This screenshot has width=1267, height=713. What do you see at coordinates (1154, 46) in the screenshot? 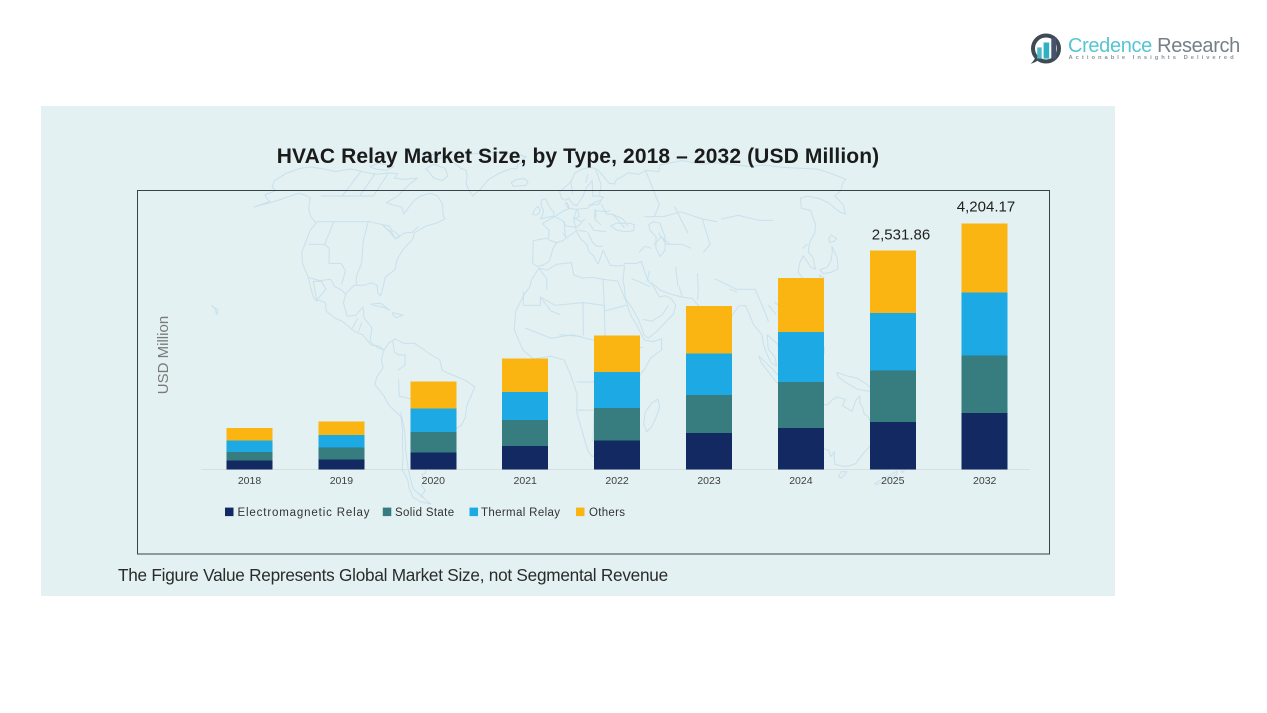
I see `svg-text: Credence Research` at bounding box center [1154, 46].